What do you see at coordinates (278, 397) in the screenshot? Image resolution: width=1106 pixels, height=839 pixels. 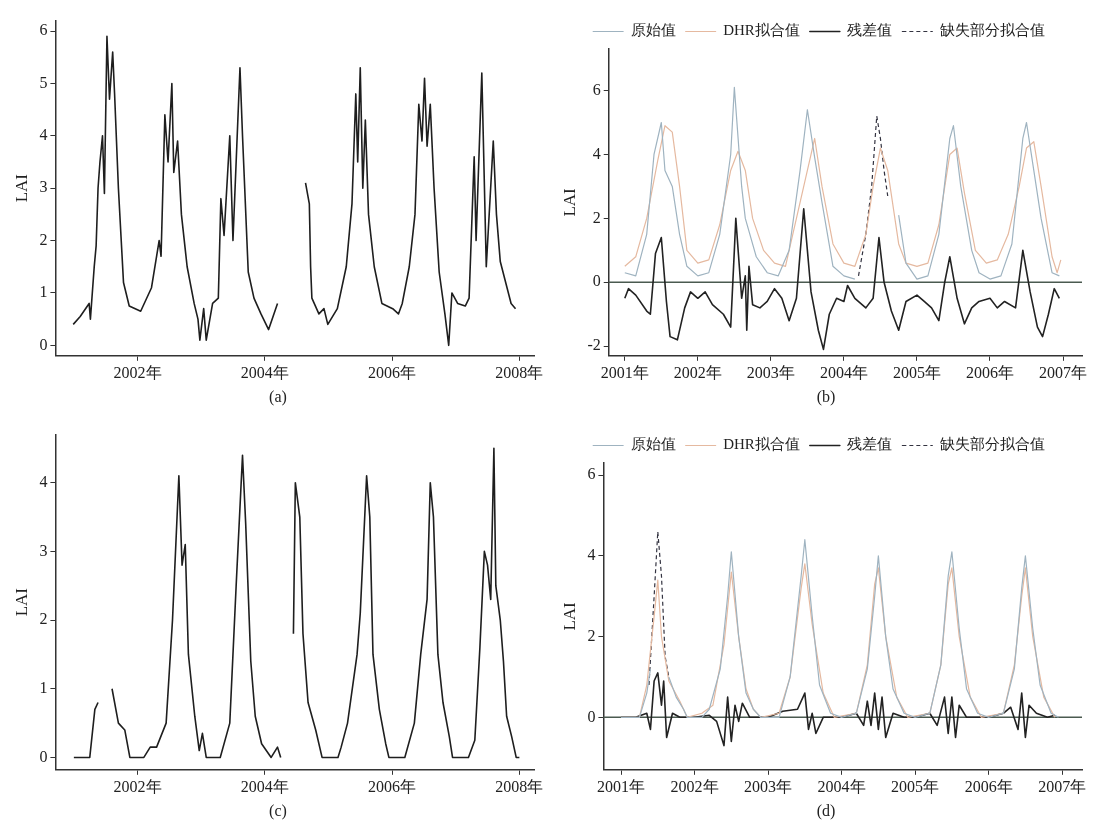 I see `text: (a)` at bounding box center [278, 397].